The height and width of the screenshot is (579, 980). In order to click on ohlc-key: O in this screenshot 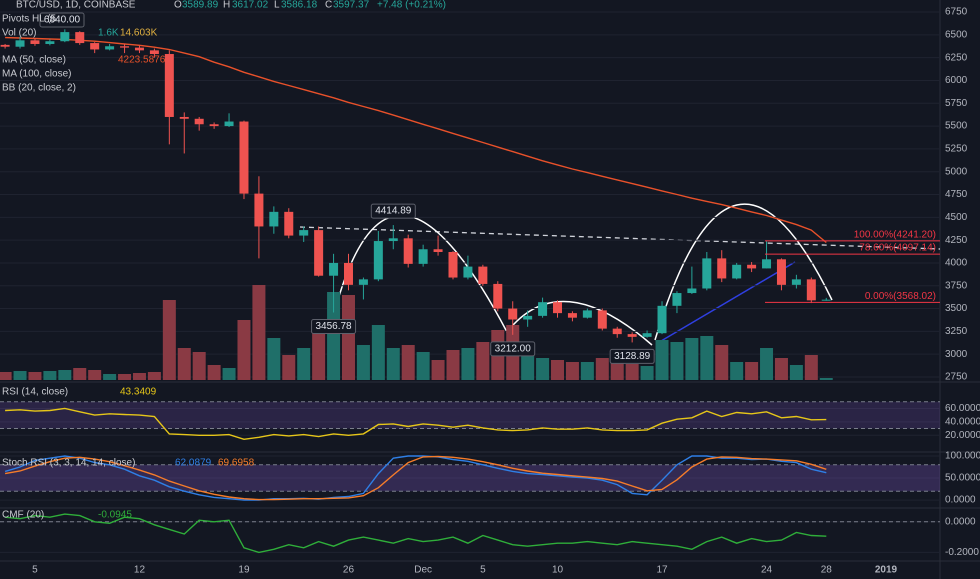, I will do `click(178, 5)`.